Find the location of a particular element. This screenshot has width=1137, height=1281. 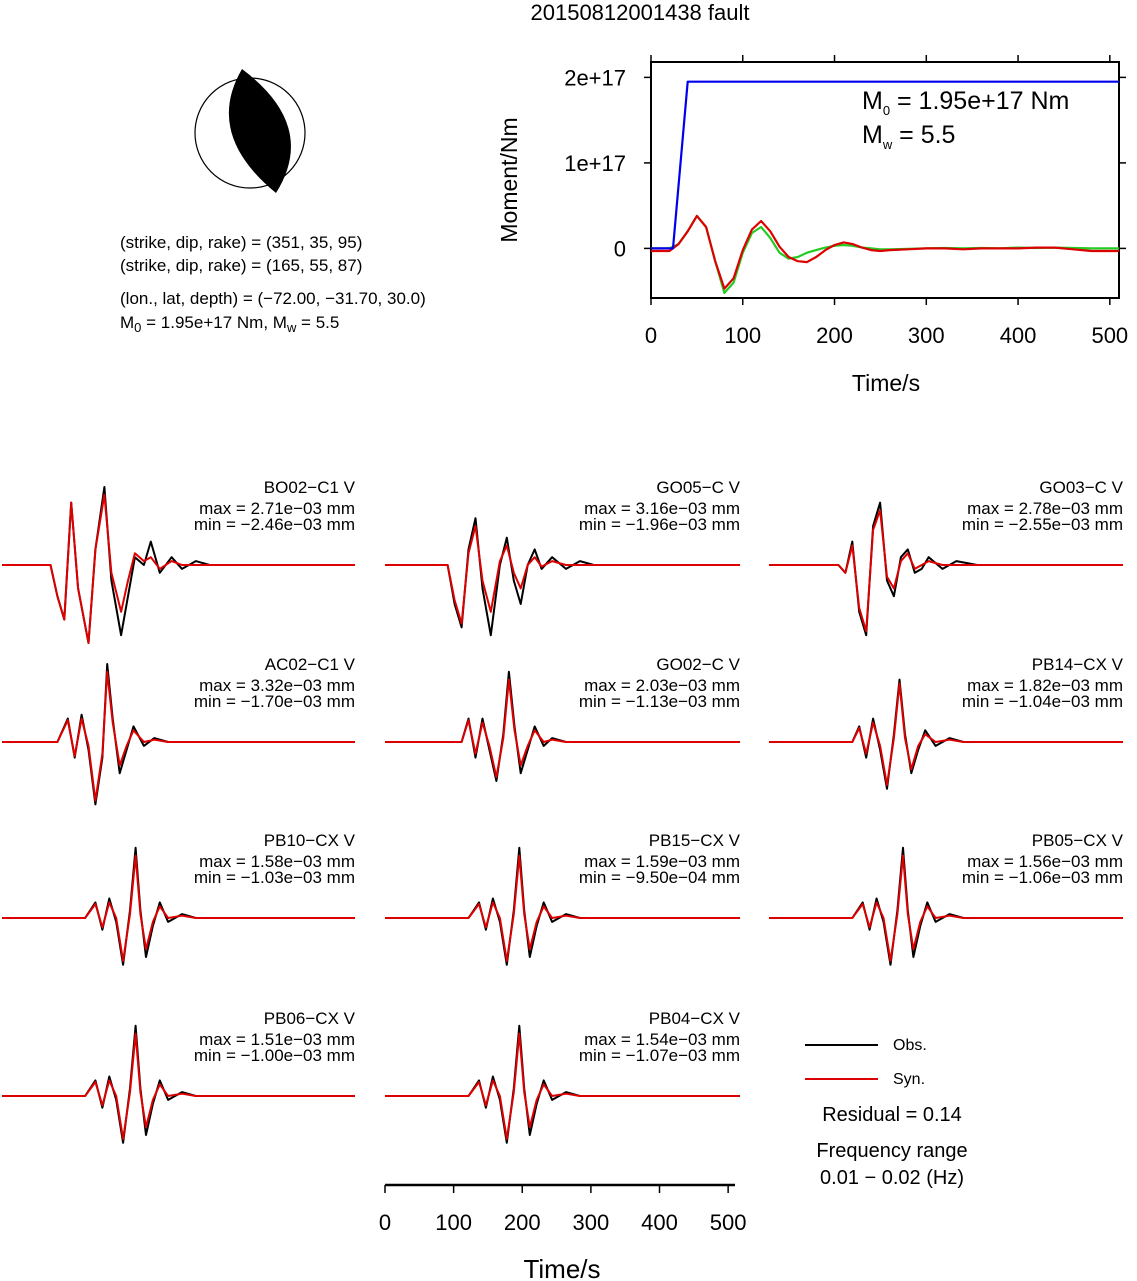

residual-label: Residual = 0.14 is located at coordinates (892, 1115).